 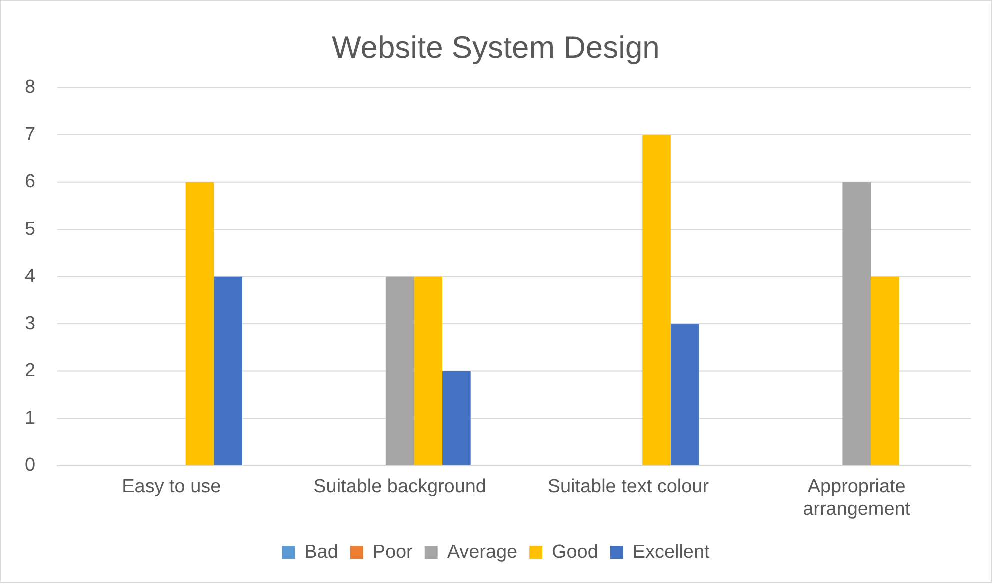 What do you see at coordinates (30, 465) in the screenshot?
I see `y-tick-label: 0` at bounding box center [30, 465].